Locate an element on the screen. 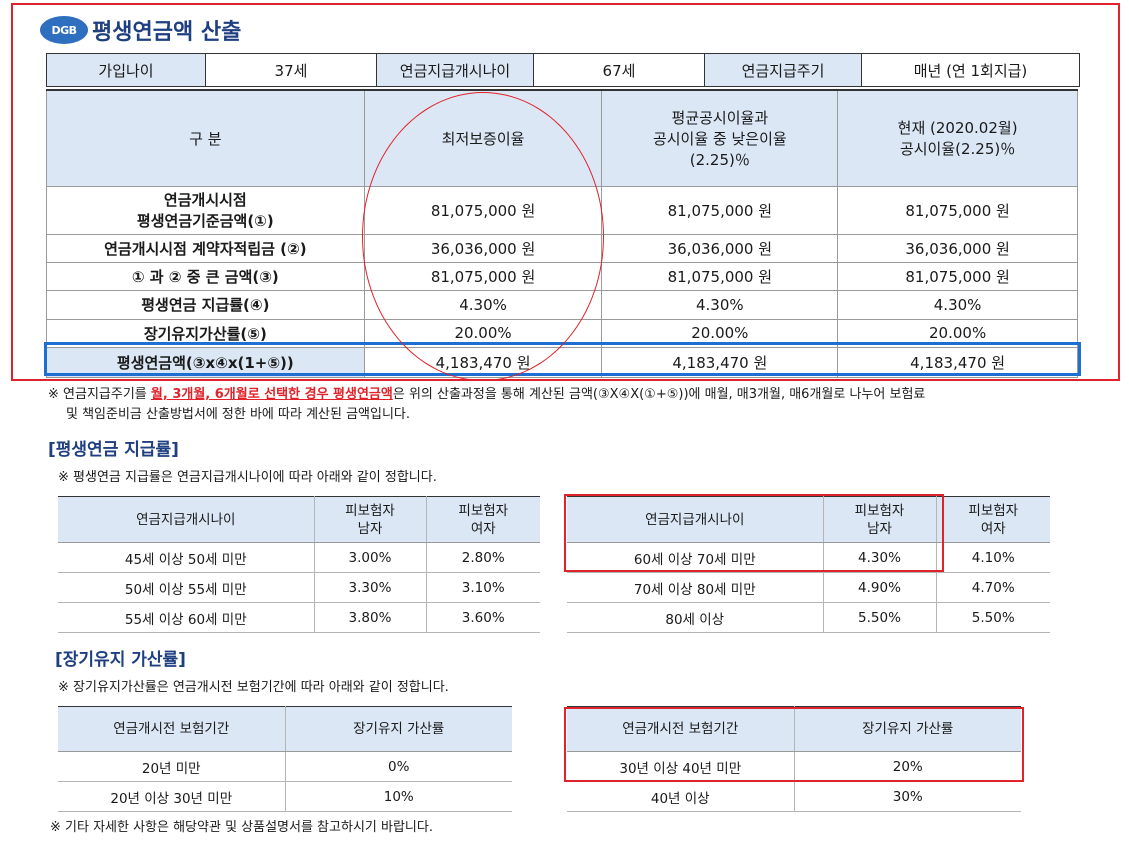 The image size is (1129, 842). note-highlight: 월, 3개월, 6개월로 선택한 경우 평생연금액 is located at coordinates (271, 394).